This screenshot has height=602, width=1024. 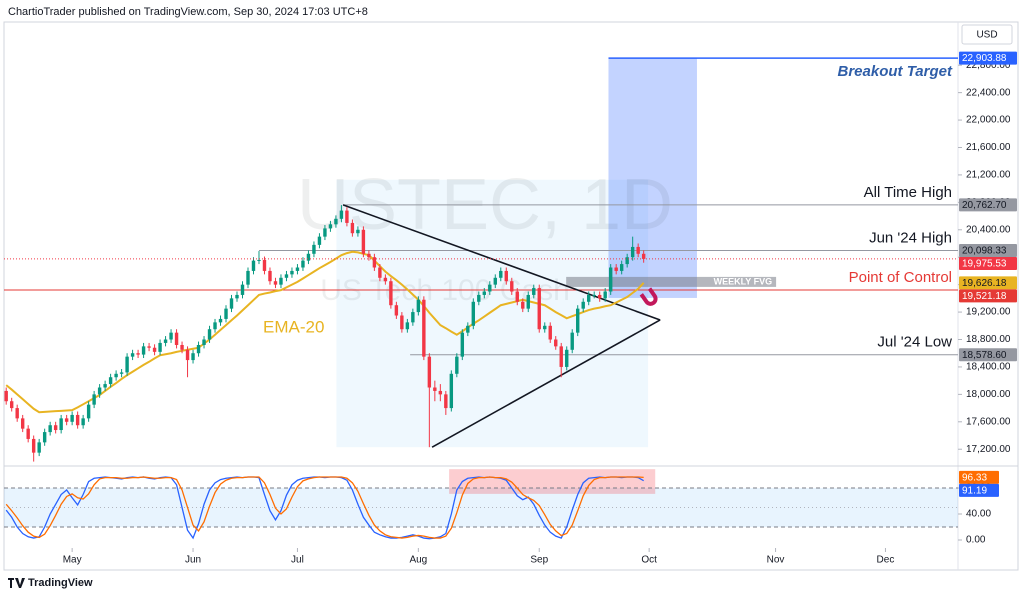 I want to click on y-tick-label: 17,200.00, so click(x=988, y=449).